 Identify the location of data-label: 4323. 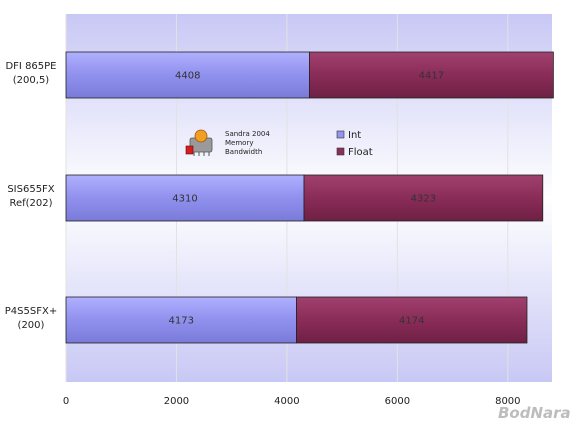
(423, 199).